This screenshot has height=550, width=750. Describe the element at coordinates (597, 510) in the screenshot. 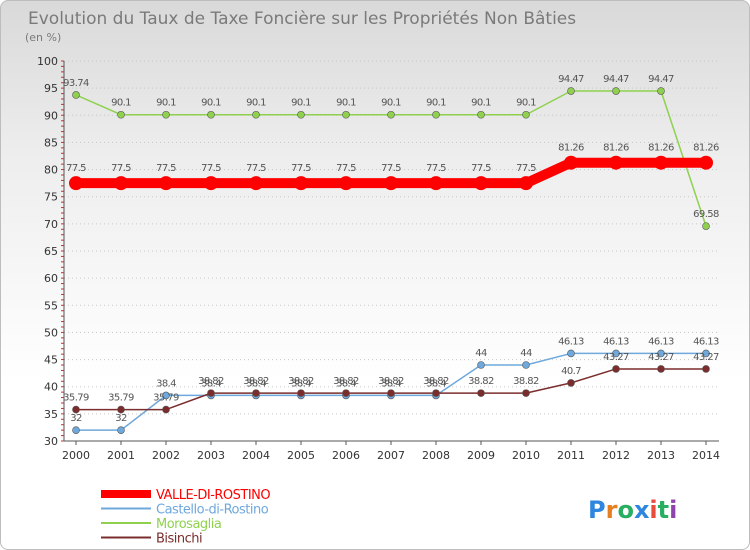

I see `logo-letter: P` at that location.